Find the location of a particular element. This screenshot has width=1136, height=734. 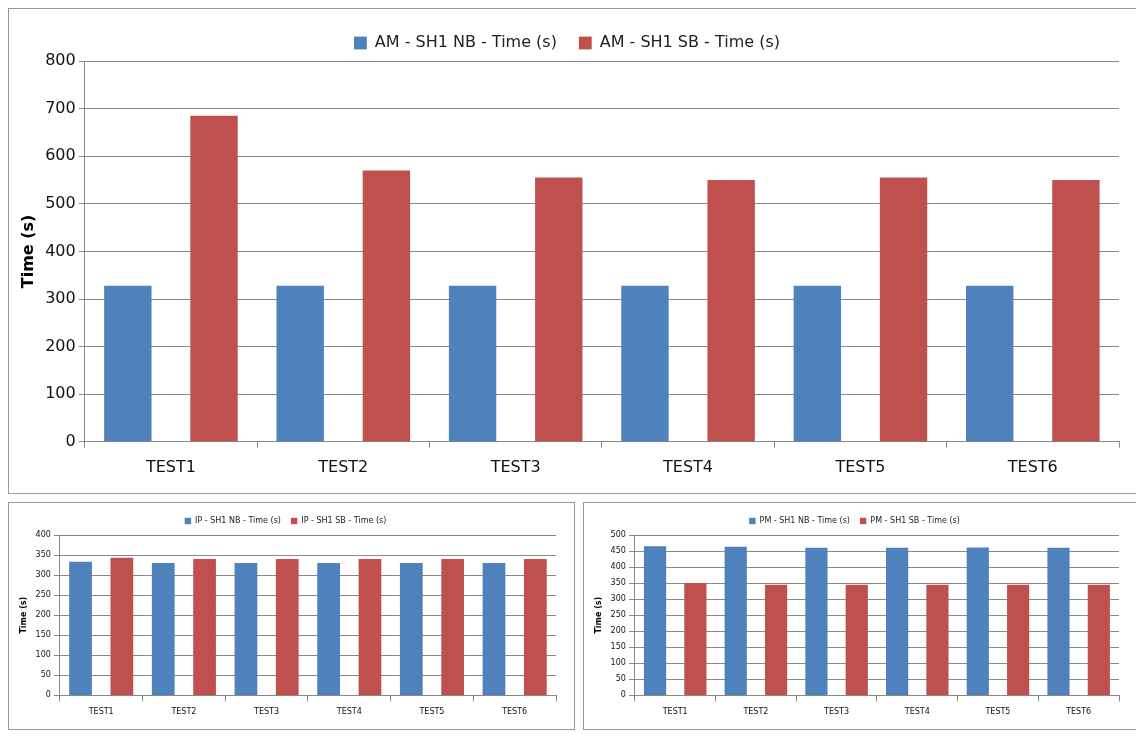

y-tick-label: 450 is located at coordinates (618, 551).